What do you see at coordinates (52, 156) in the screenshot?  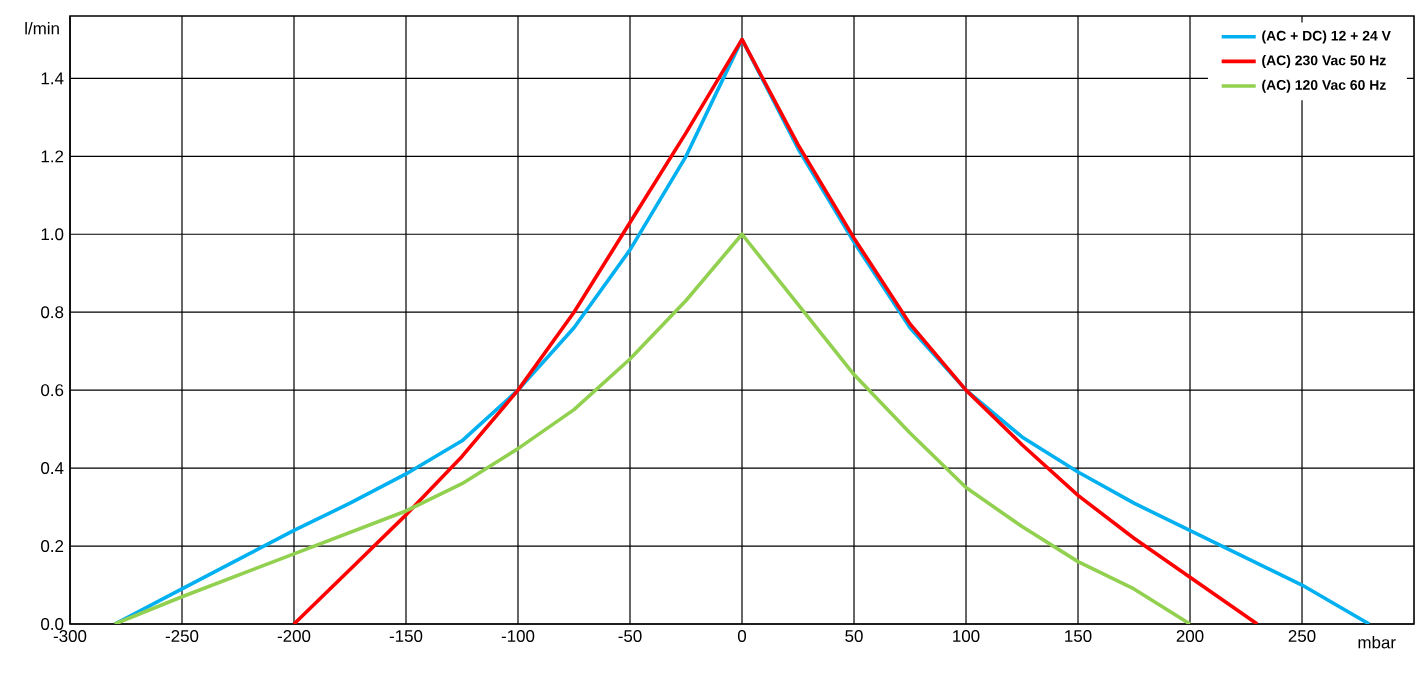 I see `y-tick-label: 1.2` at bounding box center [52, 156].